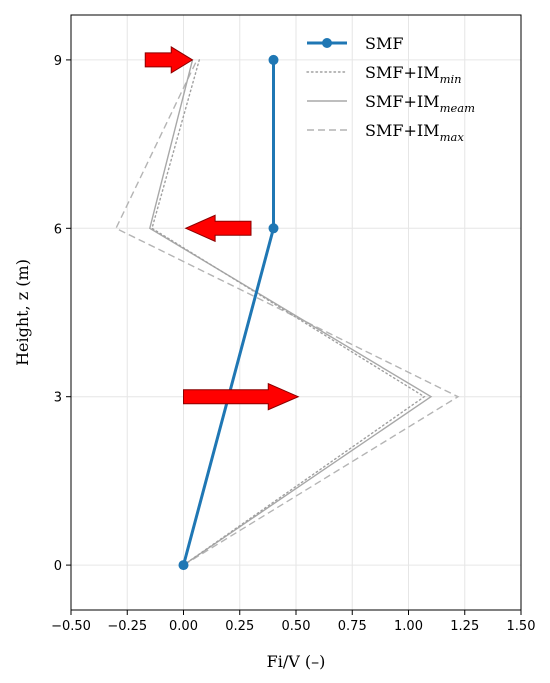  I want to click on legend-subscript: min, so click(451, 79).